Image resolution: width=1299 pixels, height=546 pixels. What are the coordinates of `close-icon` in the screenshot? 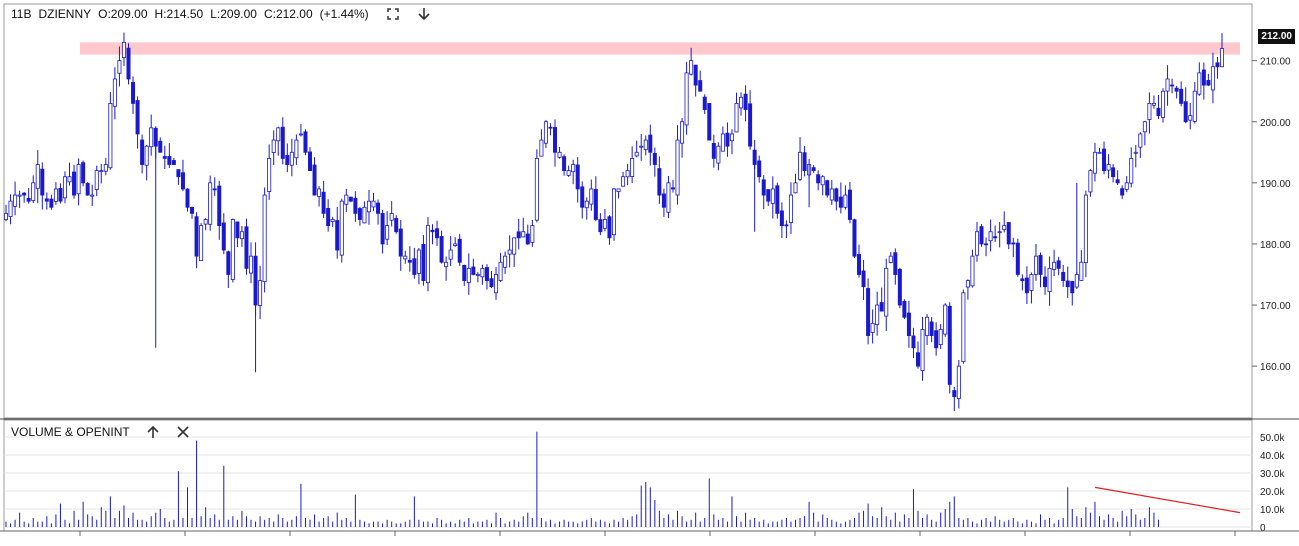 It's located at (183, 432).